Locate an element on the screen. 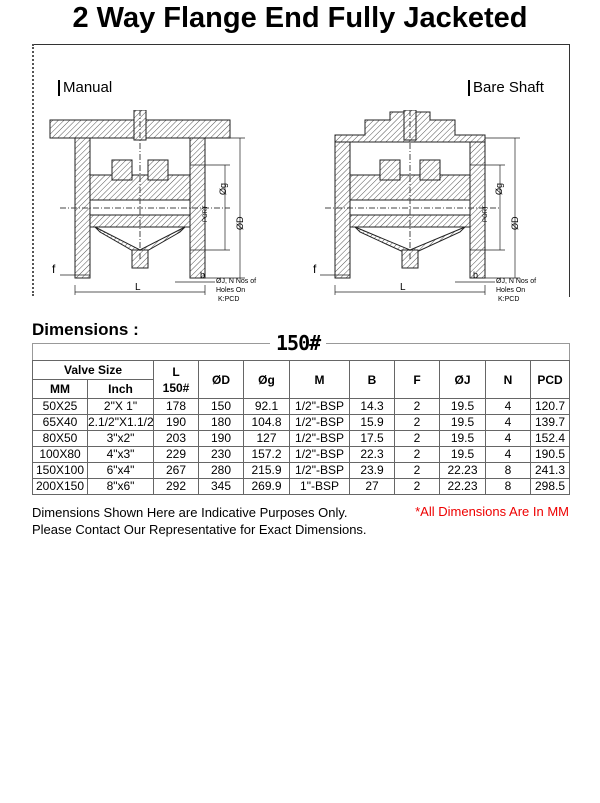  f-dim: f is located at coordinates (315, 269).